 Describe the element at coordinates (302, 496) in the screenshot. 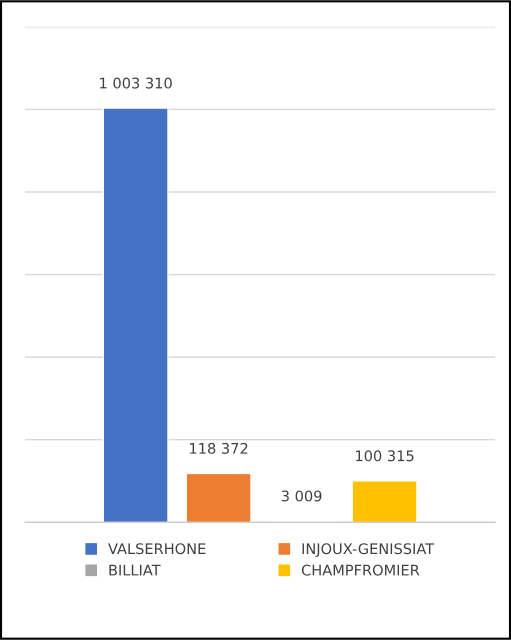

I see `data-label: 3 009` at that location.